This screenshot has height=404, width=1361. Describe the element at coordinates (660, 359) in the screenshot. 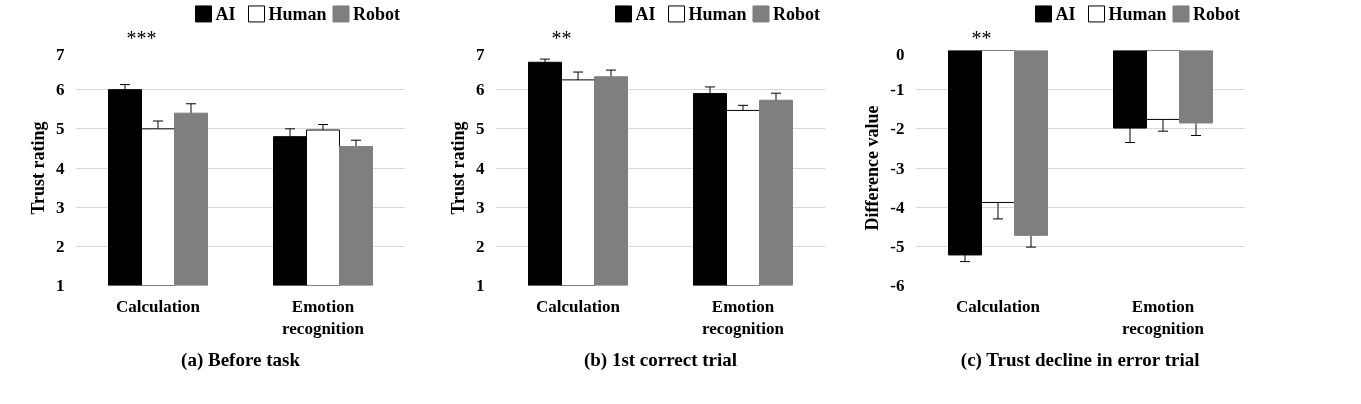

I see `text: (b) 1st correct trial` at that location.